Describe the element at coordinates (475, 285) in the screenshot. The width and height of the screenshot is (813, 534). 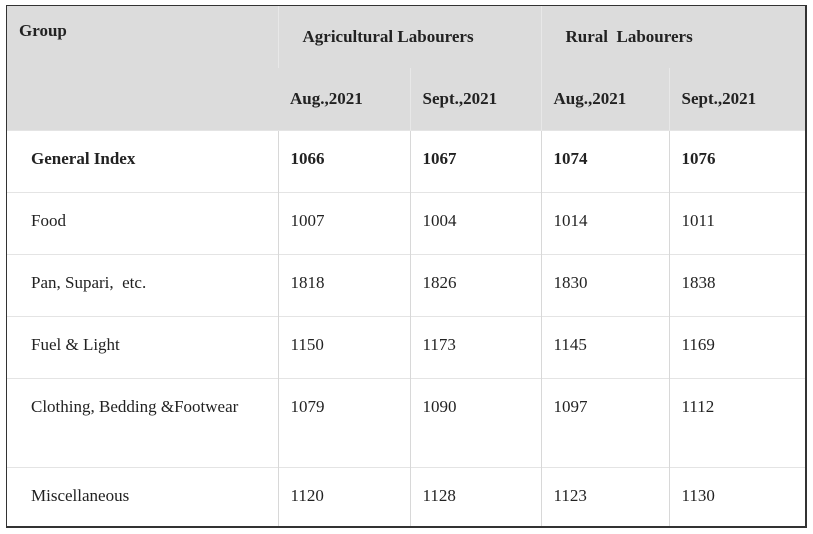
I see `cell-value: 1826` at that location.